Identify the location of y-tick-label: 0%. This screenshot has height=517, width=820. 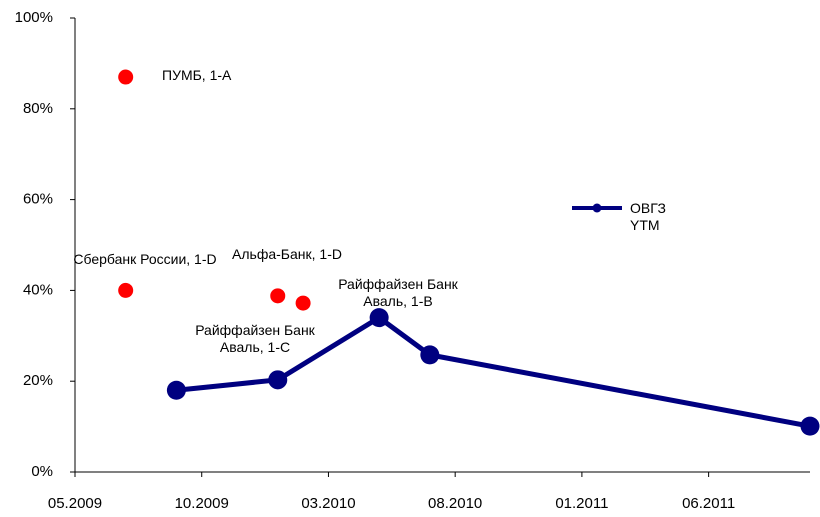
(42, 471).